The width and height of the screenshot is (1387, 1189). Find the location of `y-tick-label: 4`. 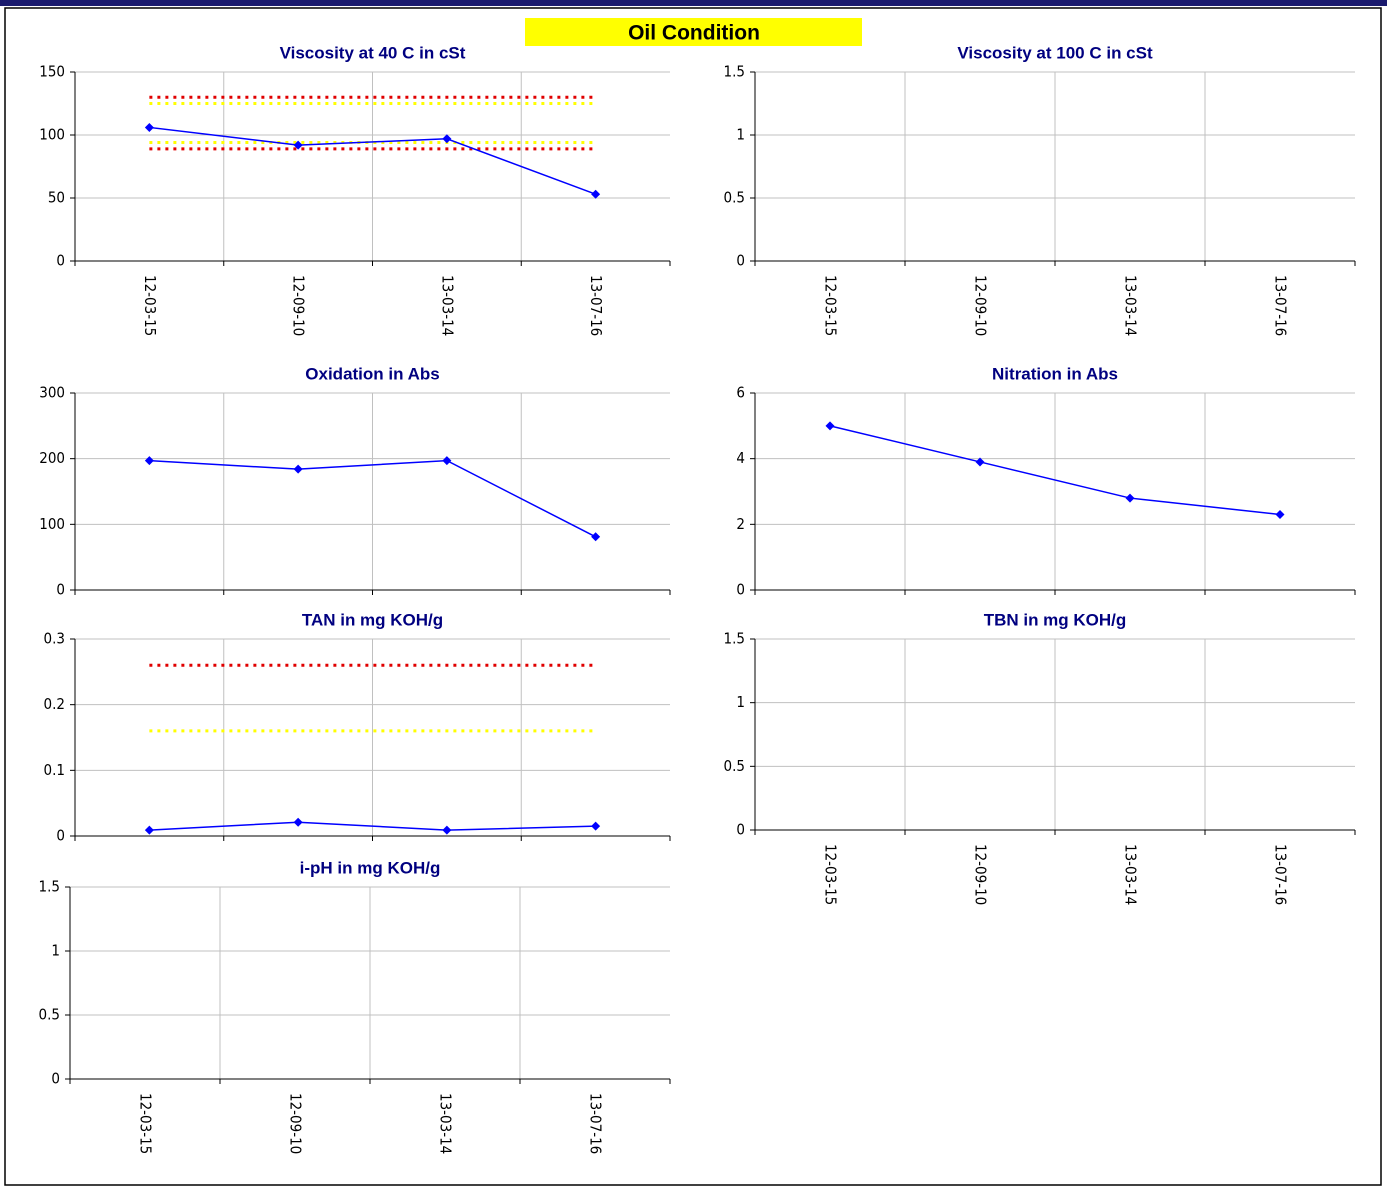

y-tick-label: 4 is located at coordinates (740, 458).